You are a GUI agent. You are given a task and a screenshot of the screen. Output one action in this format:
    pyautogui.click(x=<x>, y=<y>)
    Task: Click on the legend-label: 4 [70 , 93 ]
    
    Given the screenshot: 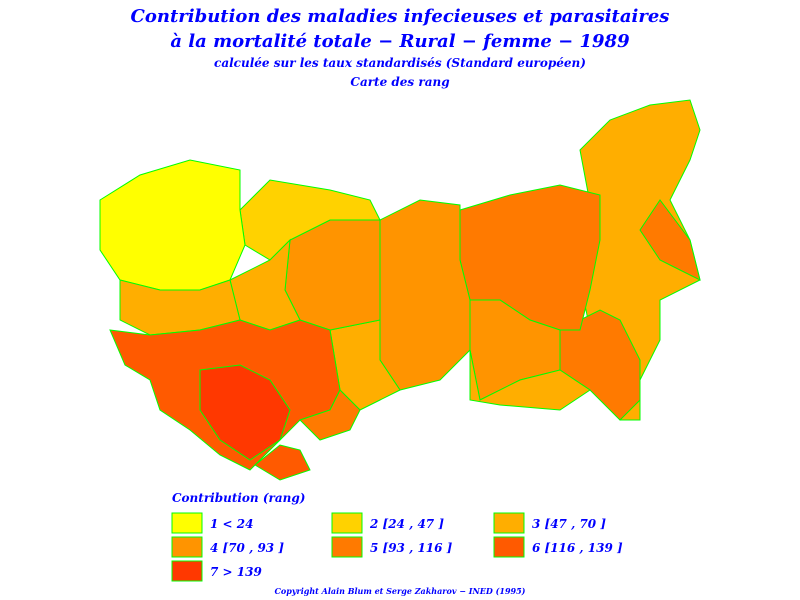 What is the action you would take?
    pyautogui.click(x=247, y=548)
    